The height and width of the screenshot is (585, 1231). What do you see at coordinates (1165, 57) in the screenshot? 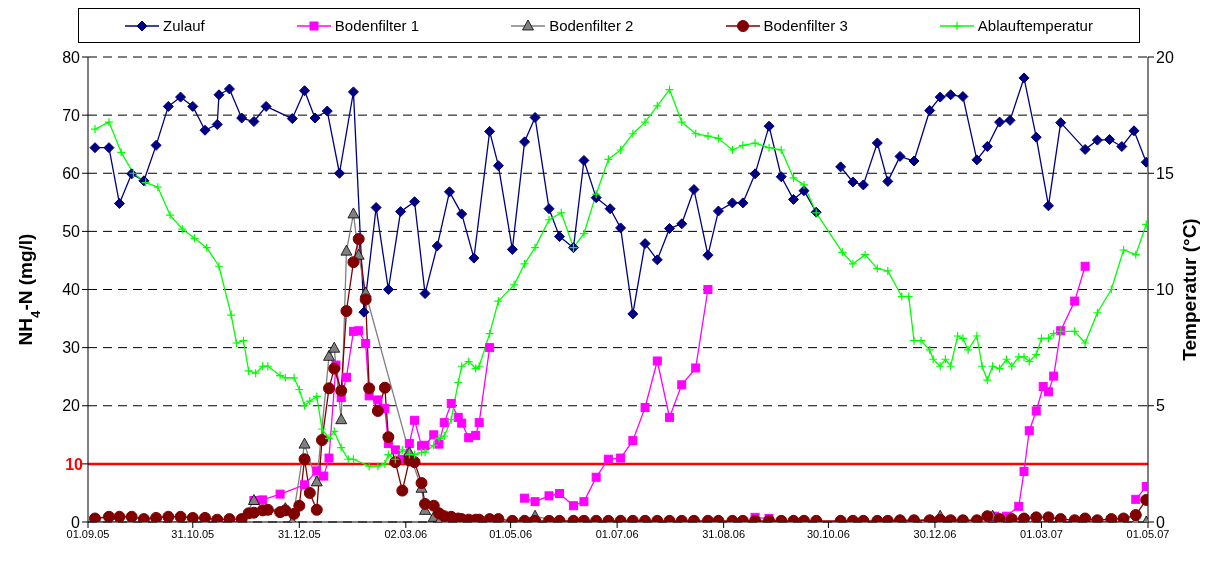
I see `y2-tick-label: 20` at bounding box center [1165, 57].